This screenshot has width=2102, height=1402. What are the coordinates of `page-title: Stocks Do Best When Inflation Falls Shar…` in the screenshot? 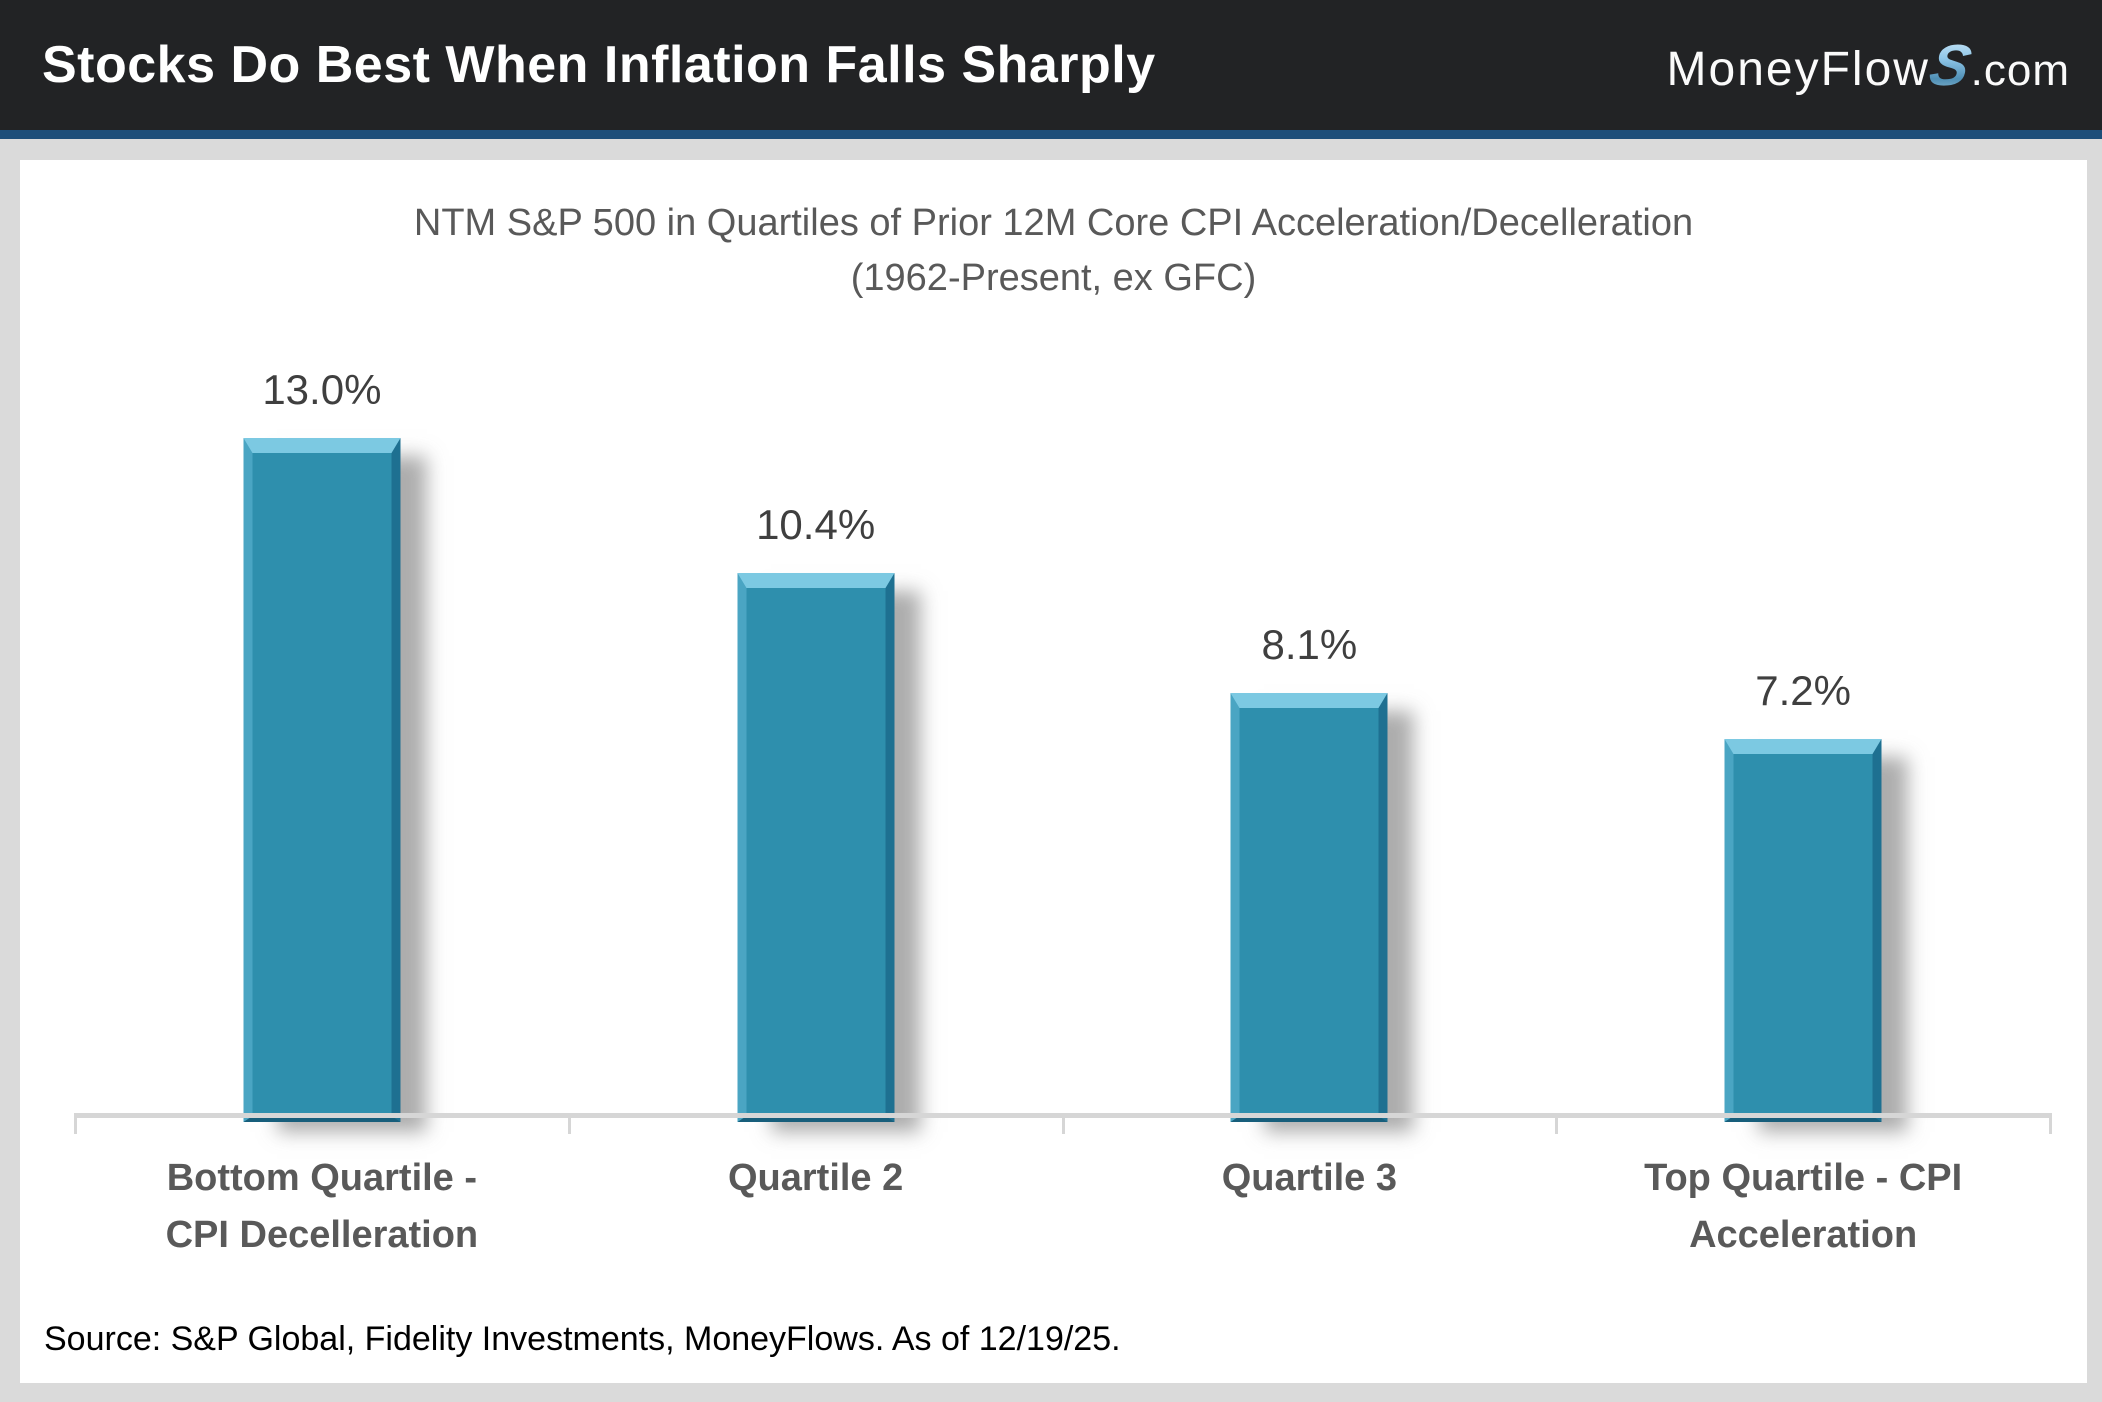 It's located at (599, 65).